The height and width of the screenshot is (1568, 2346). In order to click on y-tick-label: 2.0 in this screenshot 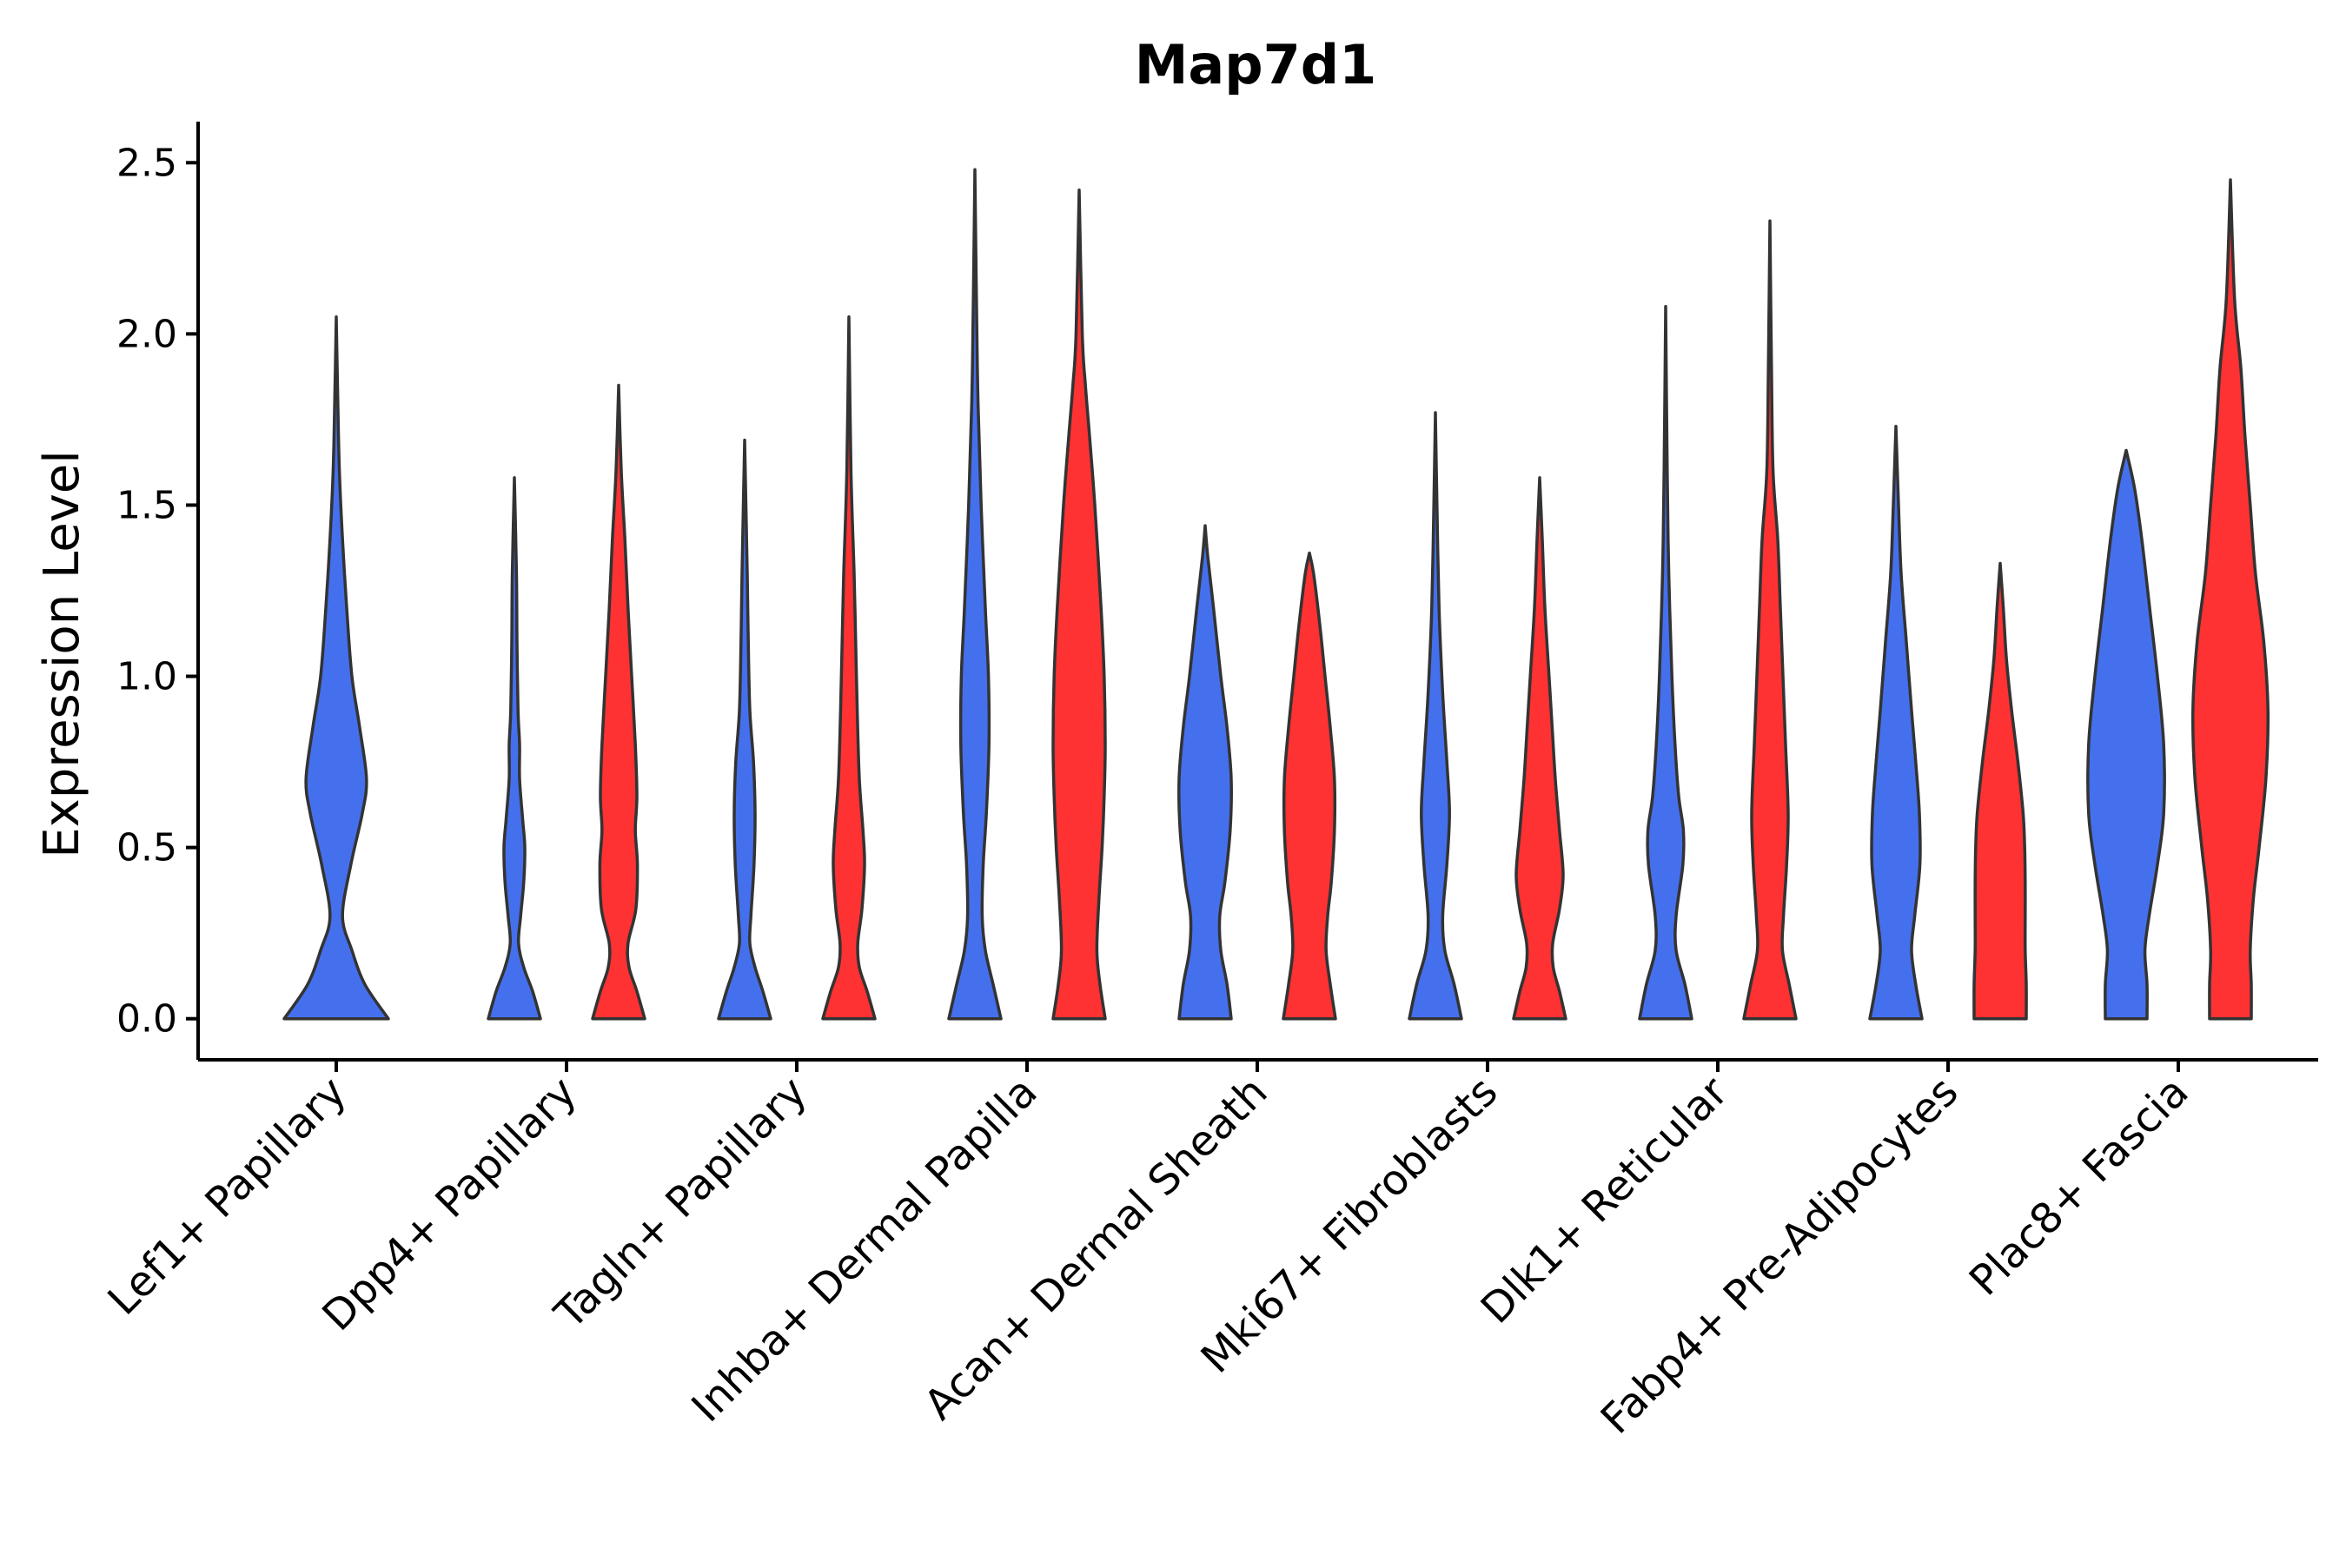, I will do `click(146, 334)`.